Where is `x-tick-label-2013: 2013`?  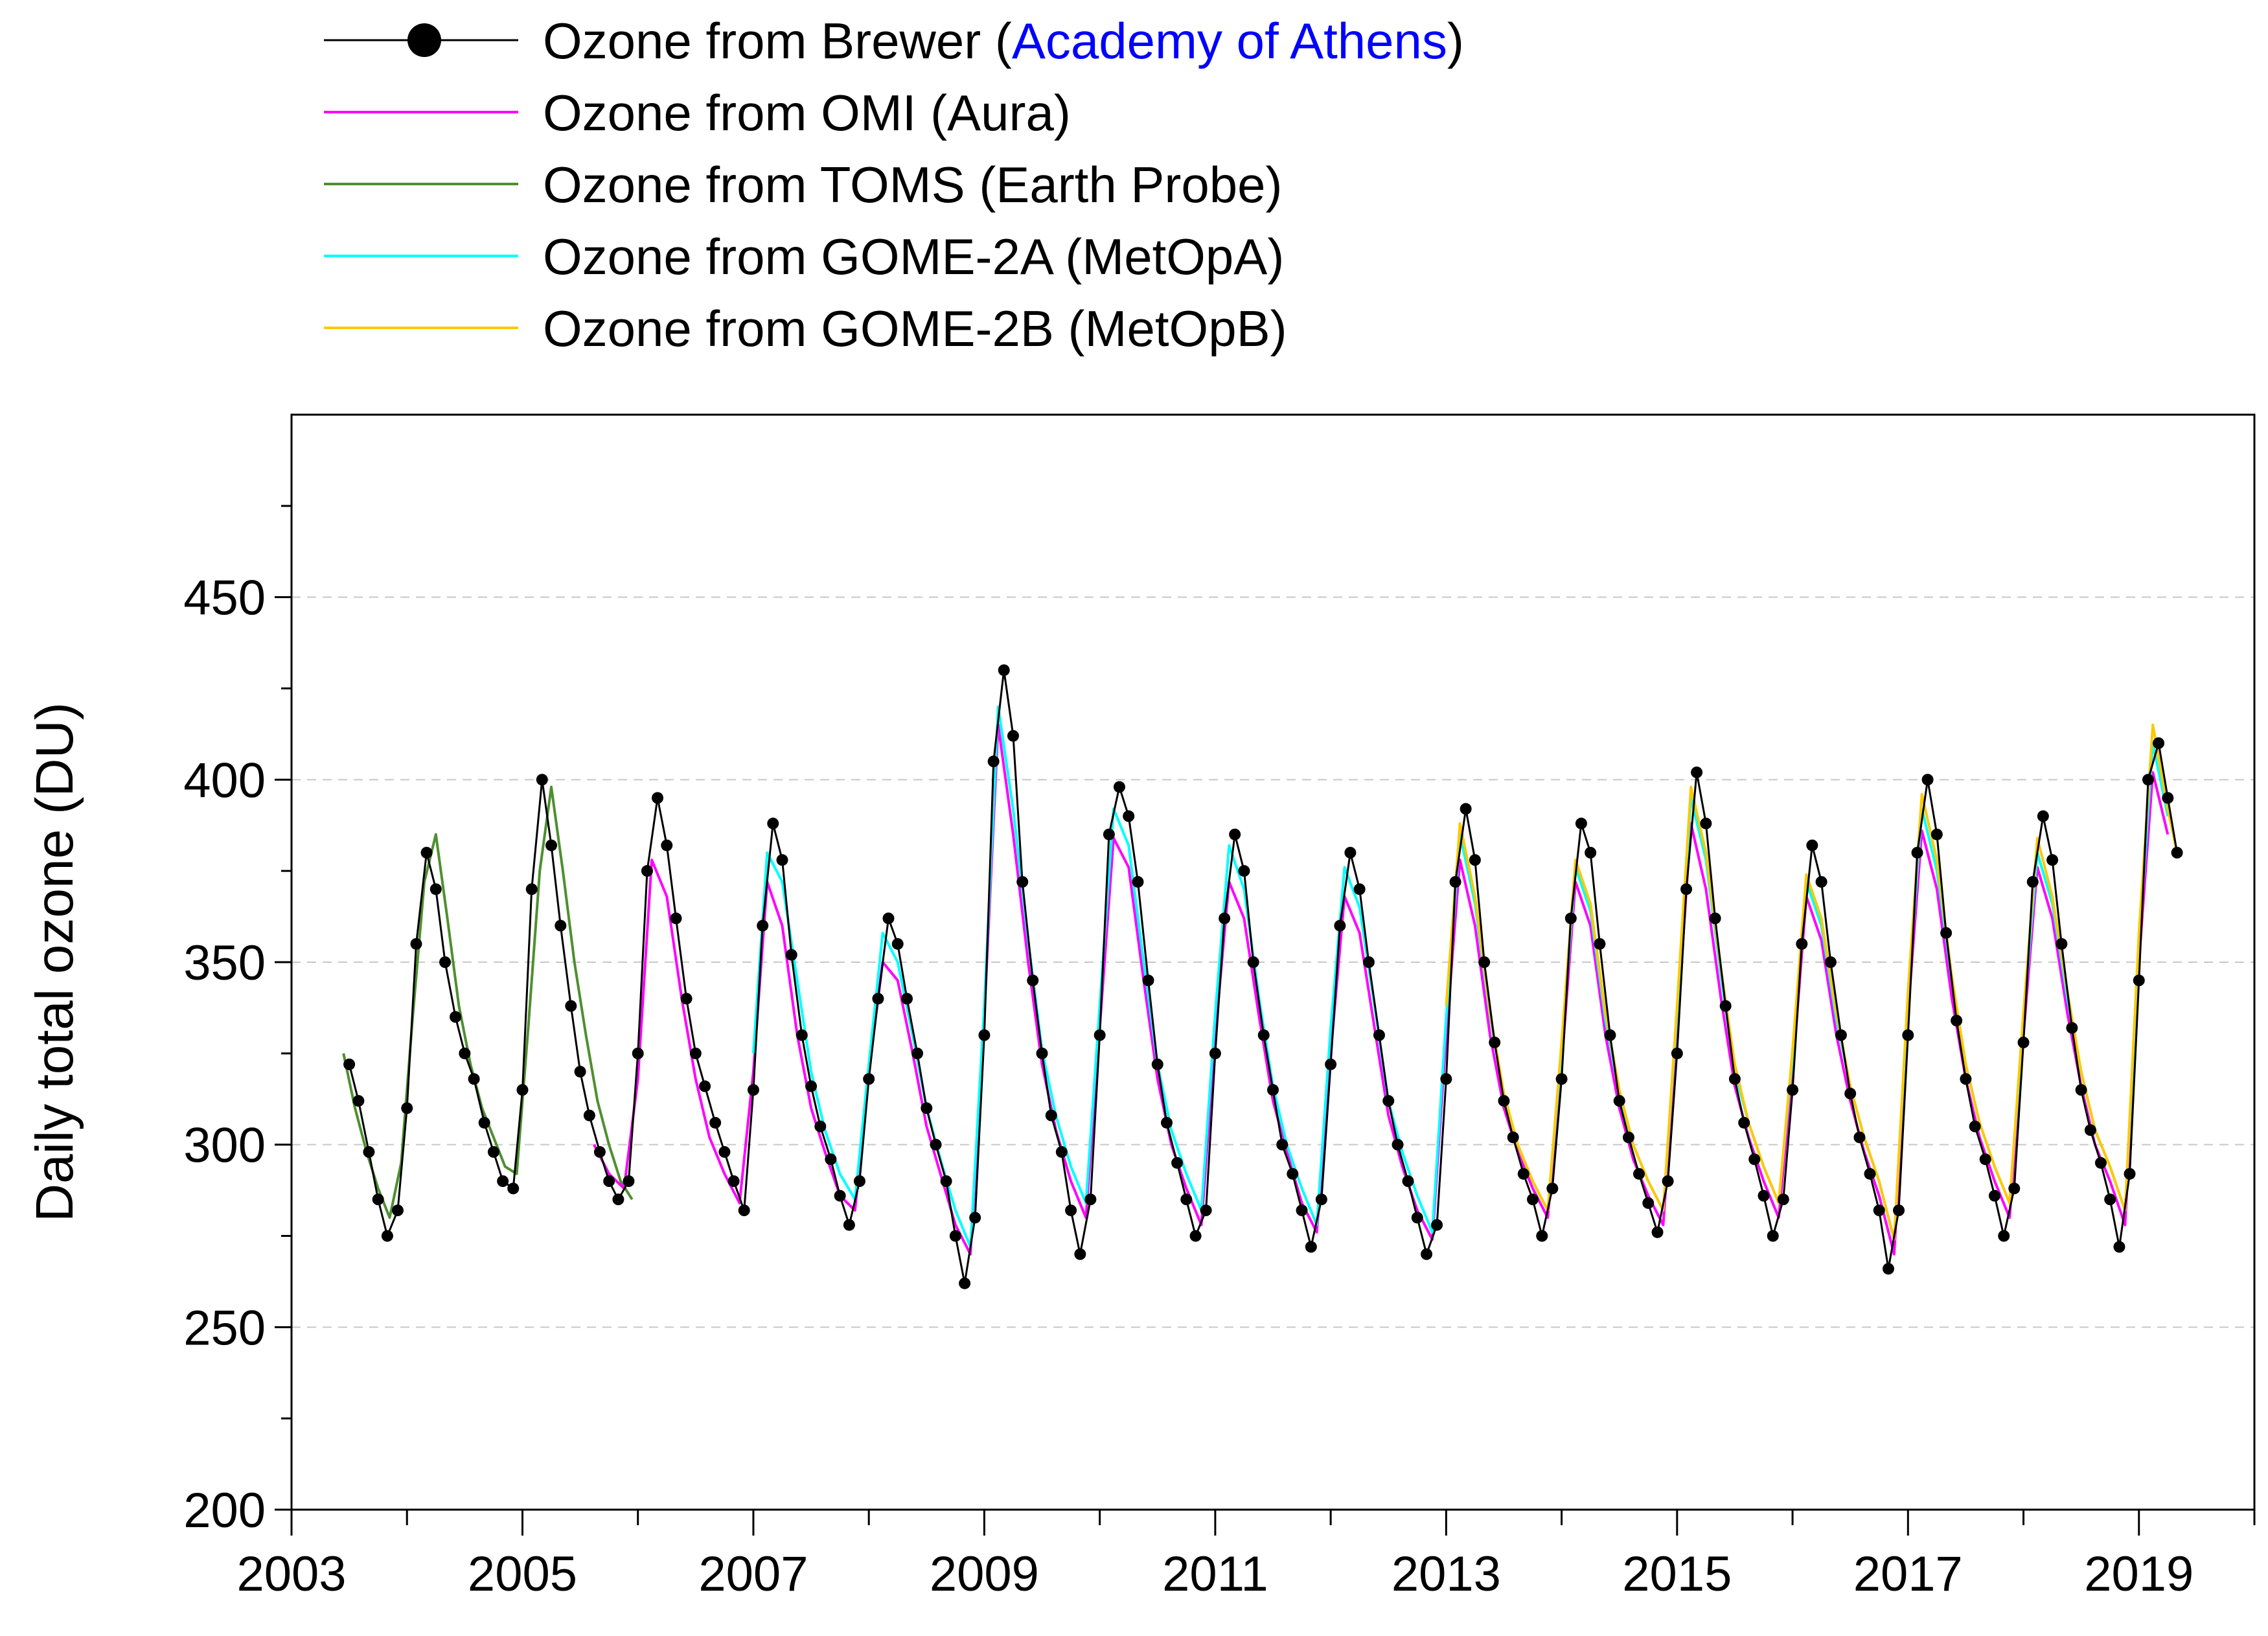
x-tick-label-2013: 2013 is located at coordinates (1446, 1574).